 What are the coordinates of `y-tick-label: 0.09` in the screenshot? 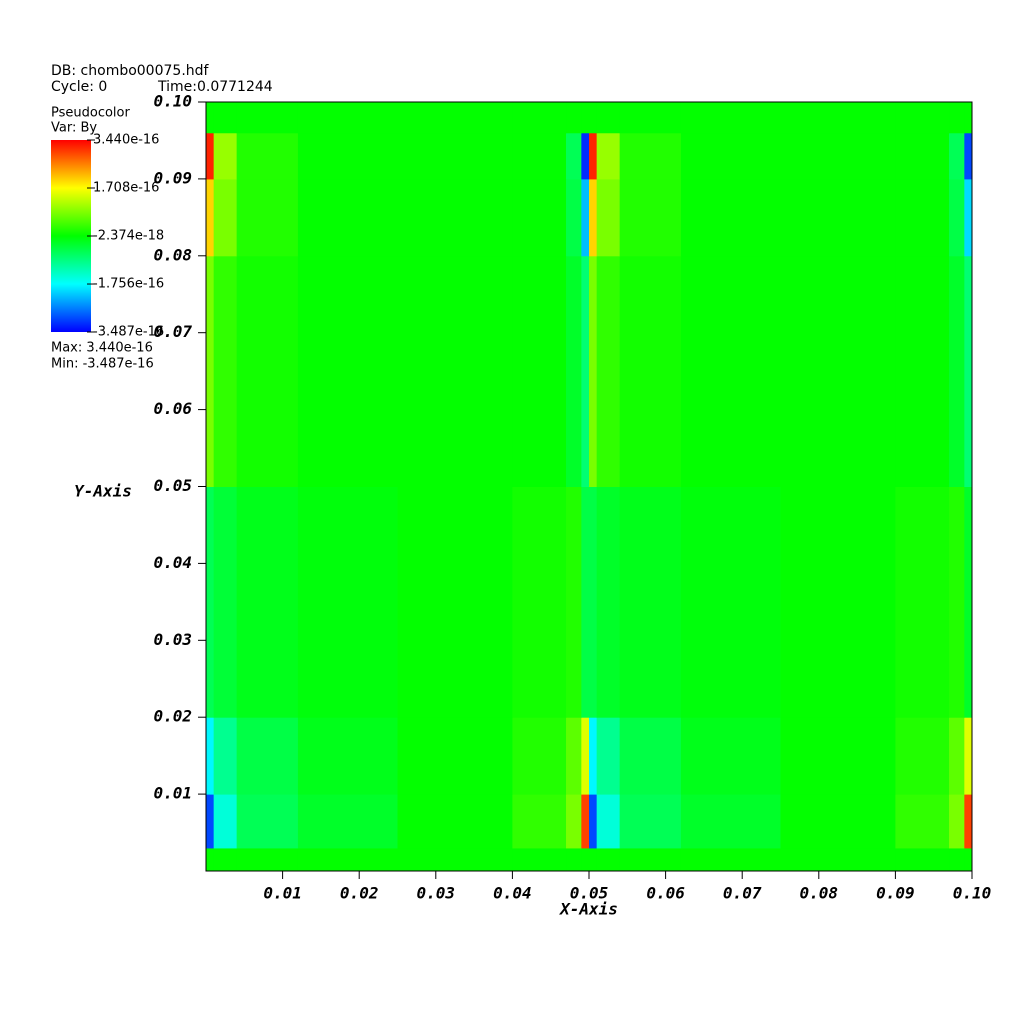 It's located at (172, 177).